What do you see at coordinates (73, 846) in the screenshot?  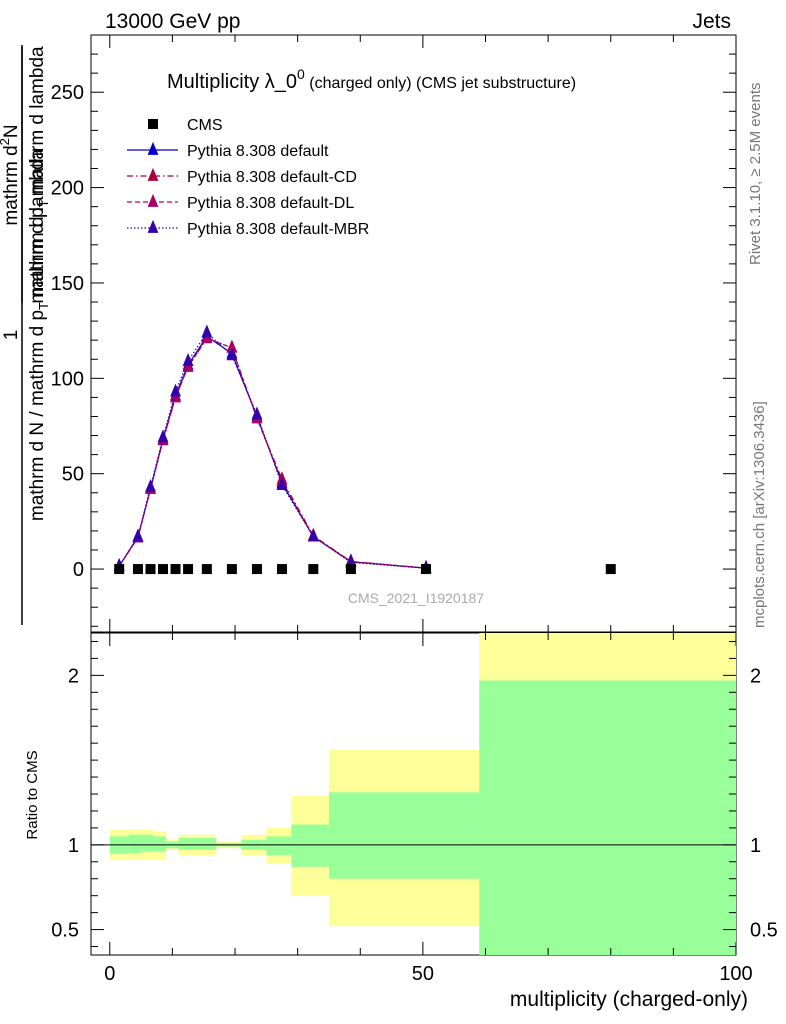 I see `ratio-ytick-label: 1` at bounding box center [73, 846].